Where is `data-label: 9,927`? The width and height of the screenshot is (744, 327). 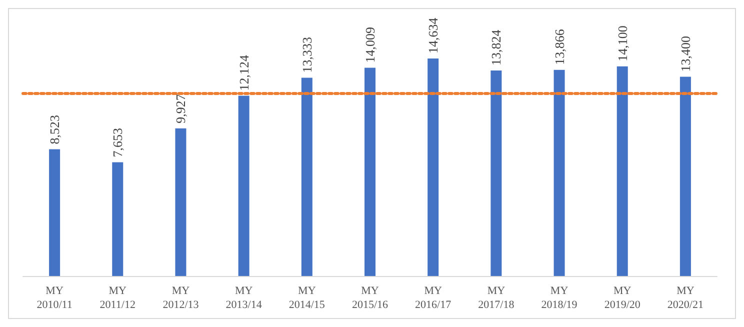 data-label: 9,927 is located at coordinates (180, 109).